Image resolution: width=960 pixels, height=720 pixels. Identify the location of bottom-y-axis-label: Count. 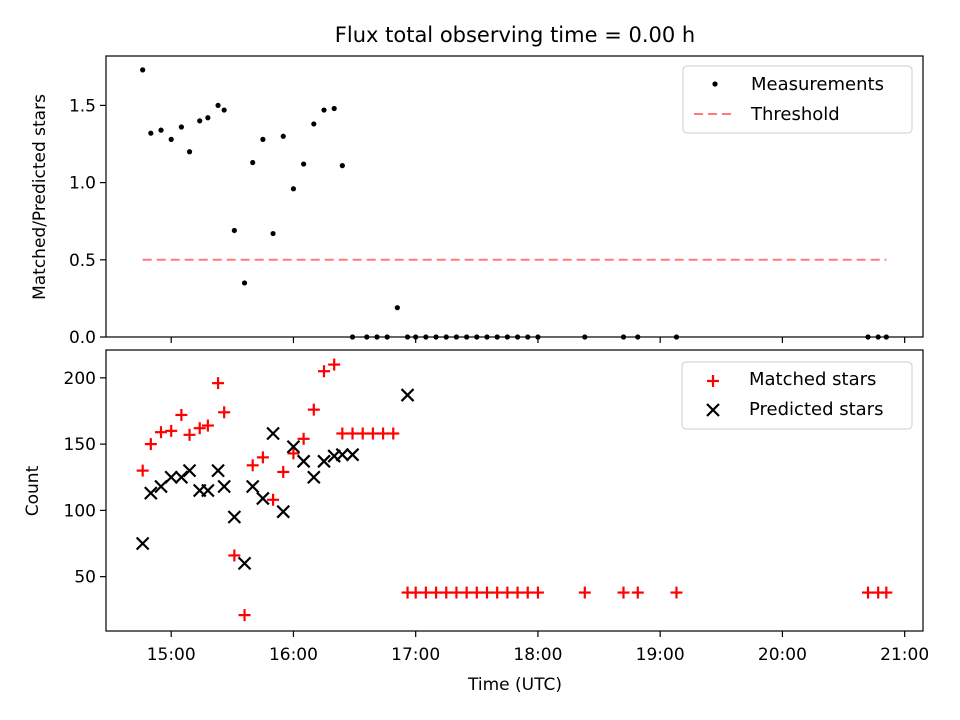
(33, 490).